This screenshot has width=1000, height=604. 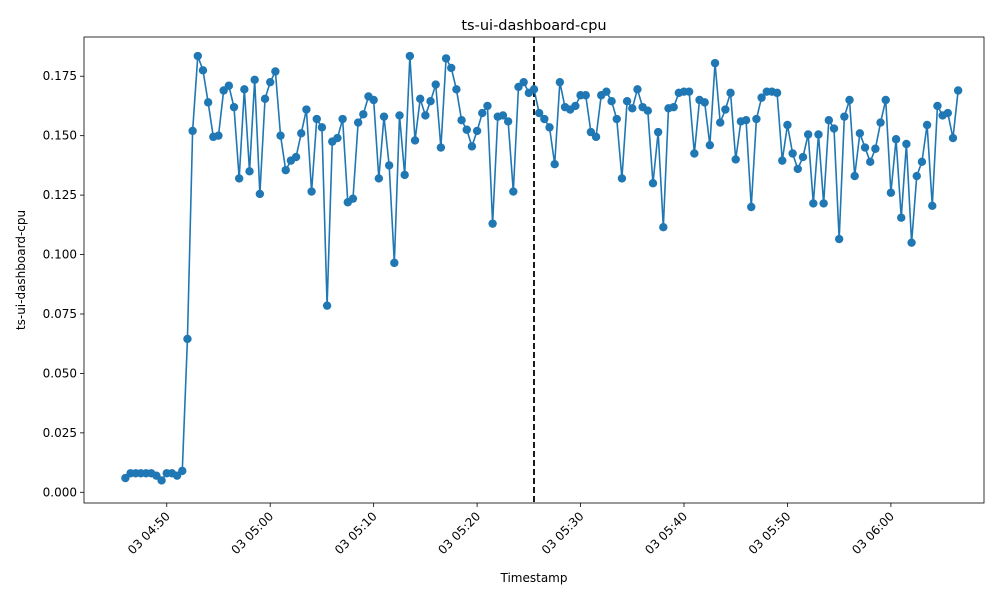 What do you see at coordinates (60, 314) in the screenshot?
I see `y-tick-label: 0.075` at bounding box center [60, 314].